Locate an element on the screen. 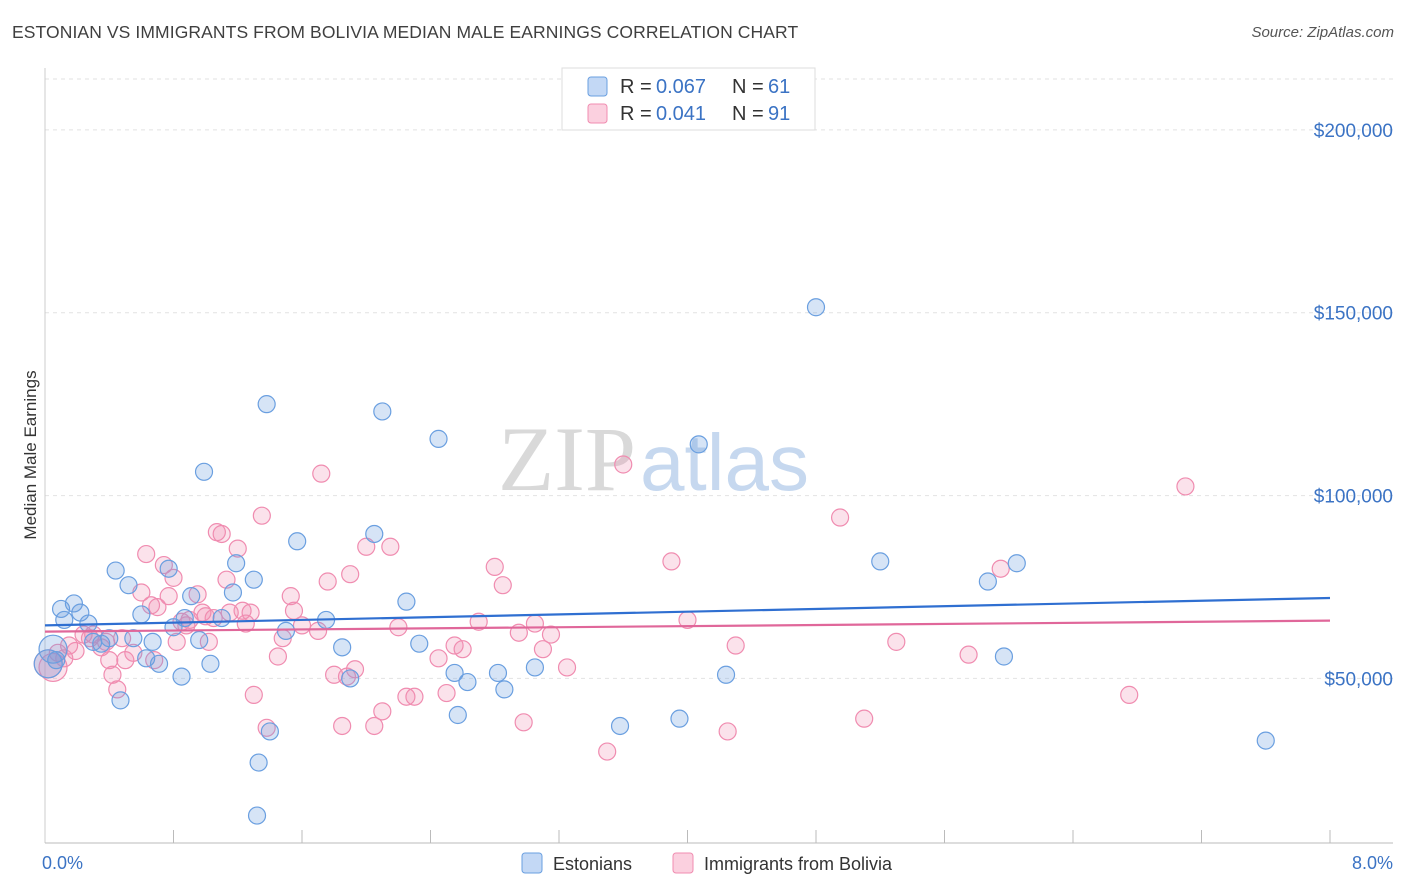 The height and width of the screenshot is (892, 1406). series-legend-label-estonians: Estonians is located at coordinates (592, 864).